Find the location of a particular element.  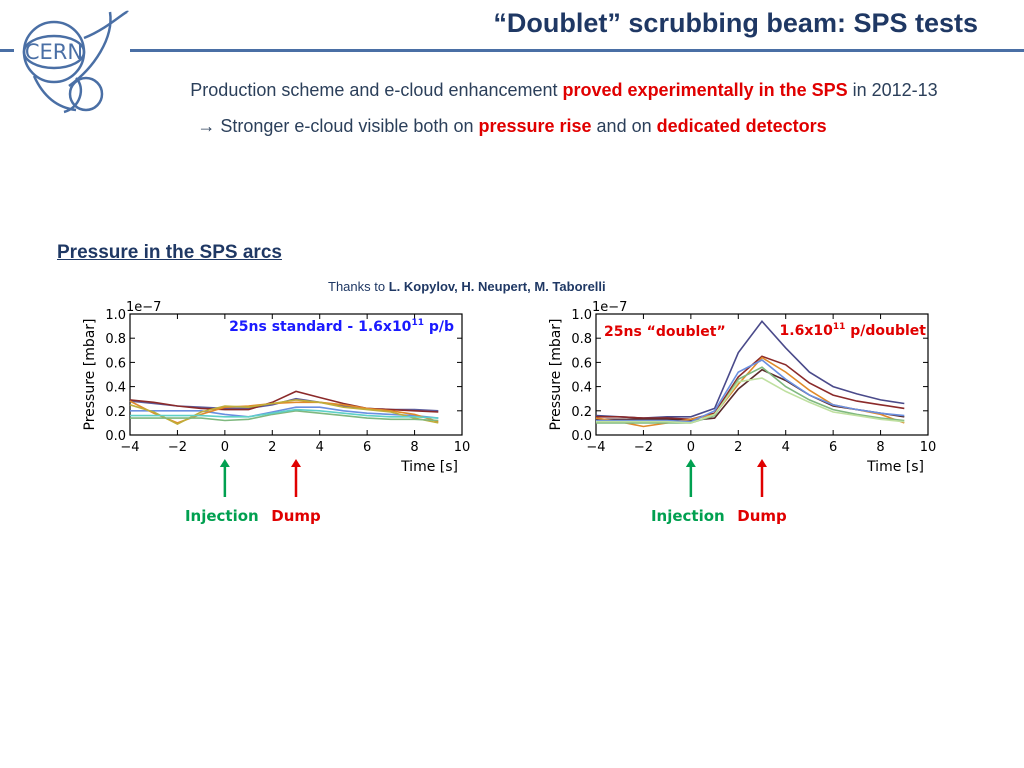

subtitle-line-2-text: Stronger e-cloud visible both on is located at coordinates (347, 126).